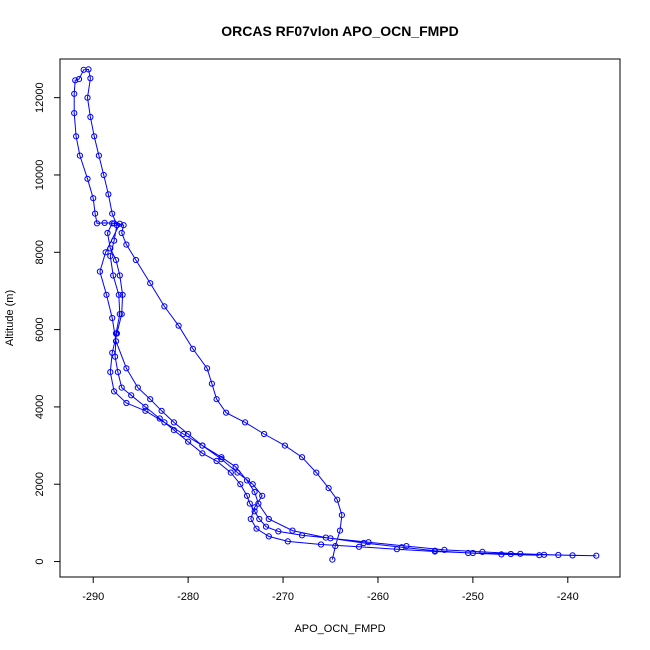 Image resolution: width=650 pixels, height=650 pixels. Describe the element at coordinates (40, 329) in the screenshot. I see `y-tick-label: 6000` at that location.